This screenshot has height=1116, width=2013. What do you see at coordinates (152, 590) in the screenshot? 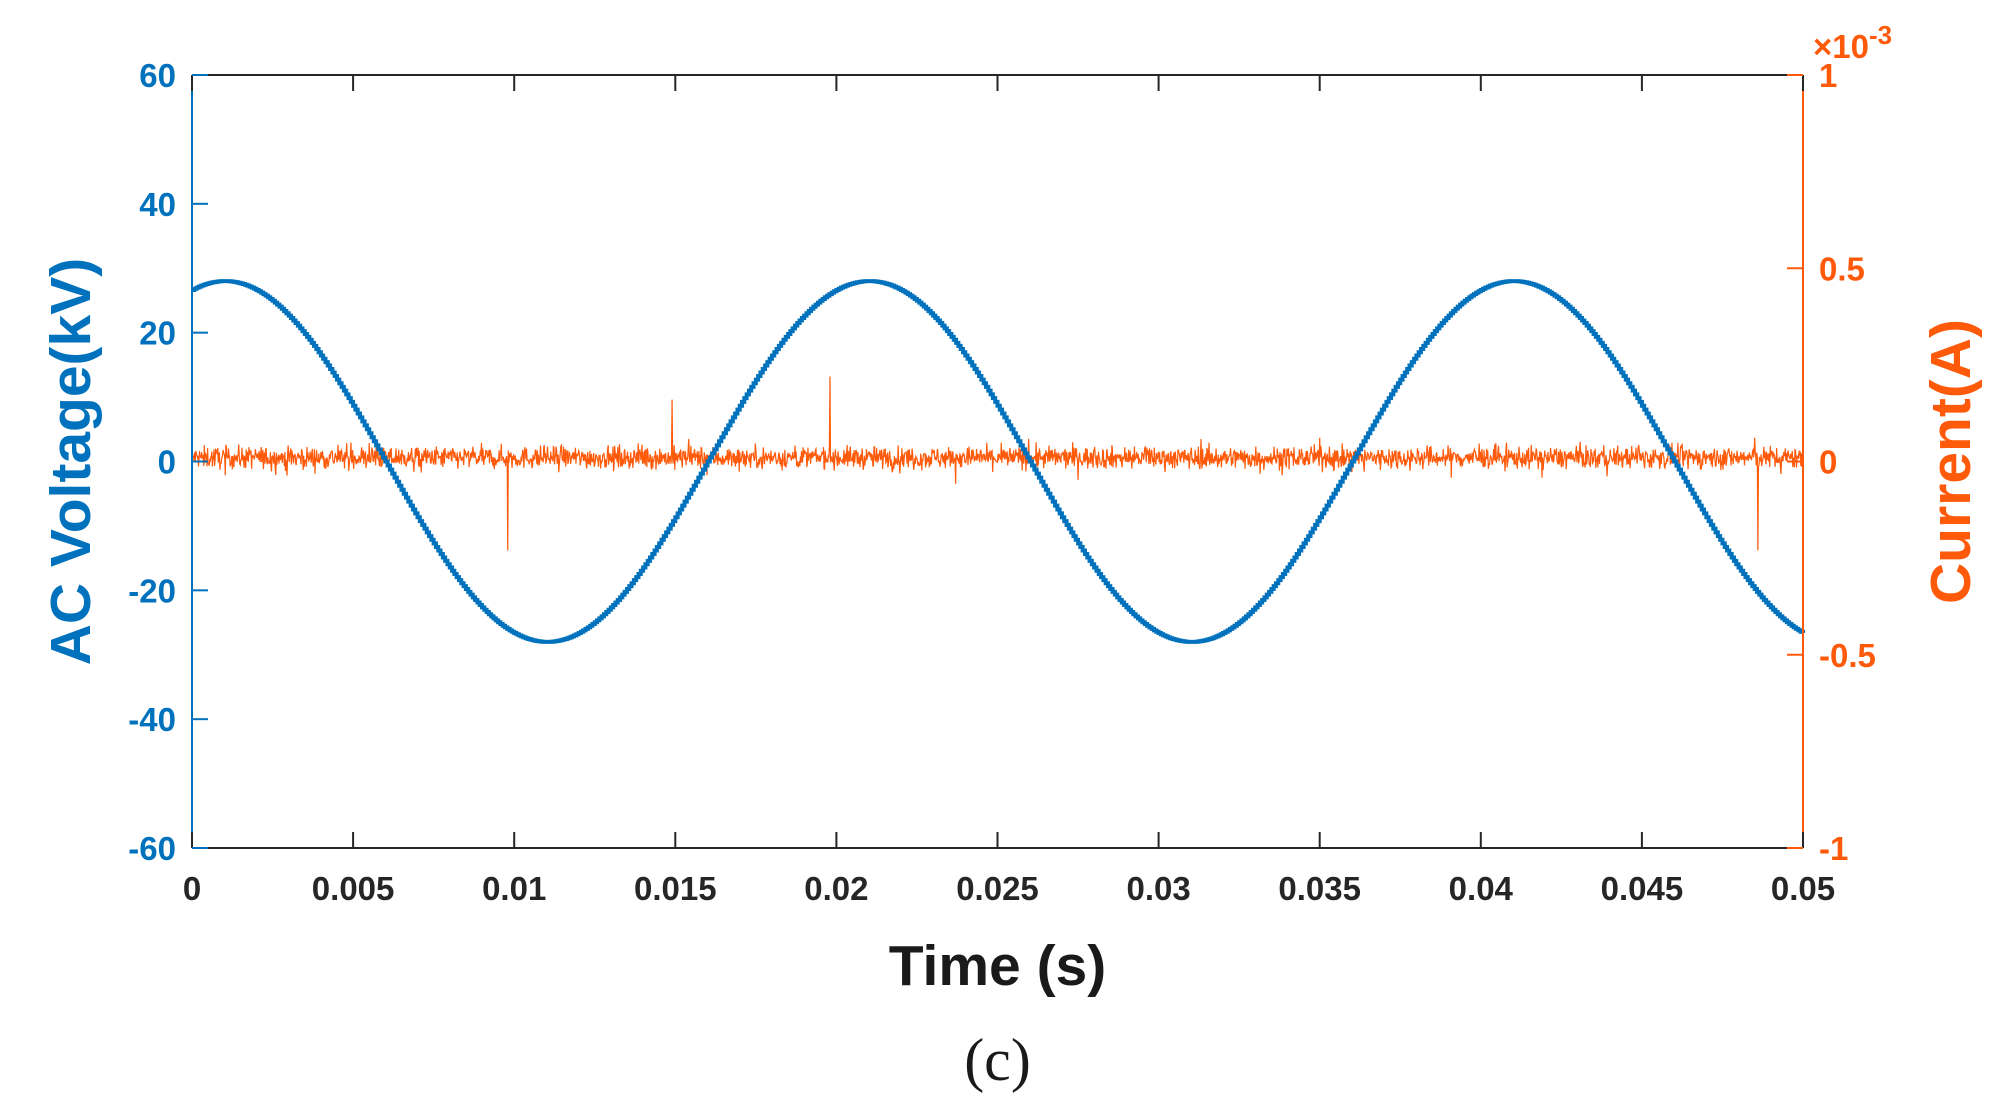
I see `left-y-tick-label: -20` at bounding box center [152, 590].